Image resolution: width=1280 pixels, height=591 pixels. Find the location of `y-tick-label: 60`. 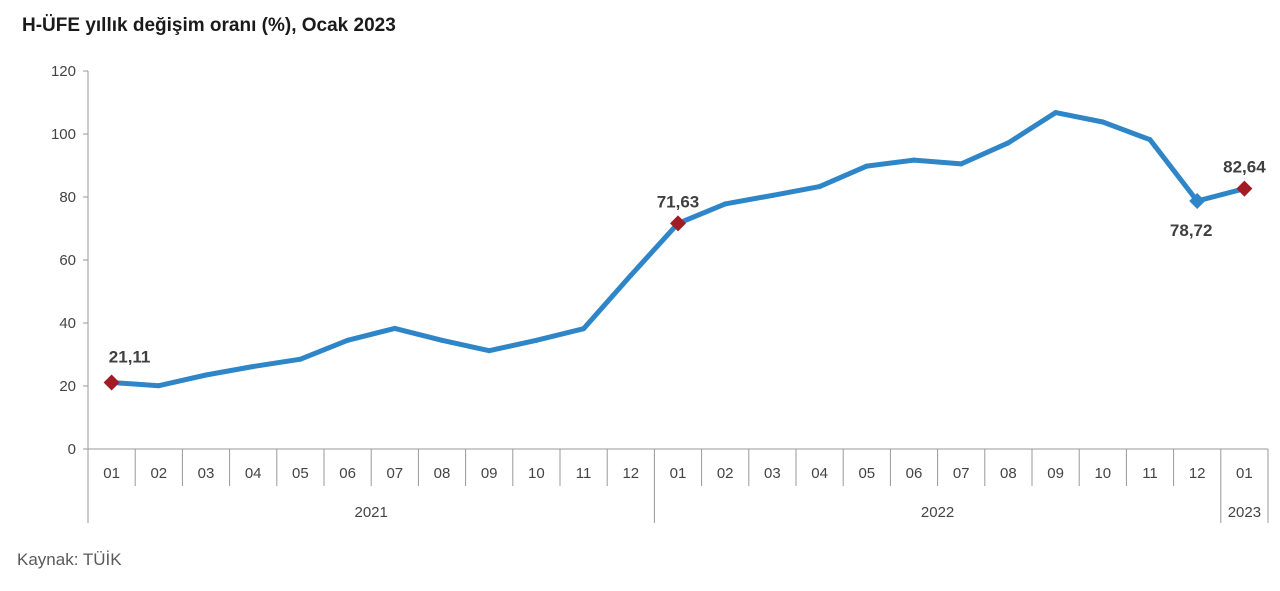

y-tick-label: 60 is located at coordinates (67, 260).